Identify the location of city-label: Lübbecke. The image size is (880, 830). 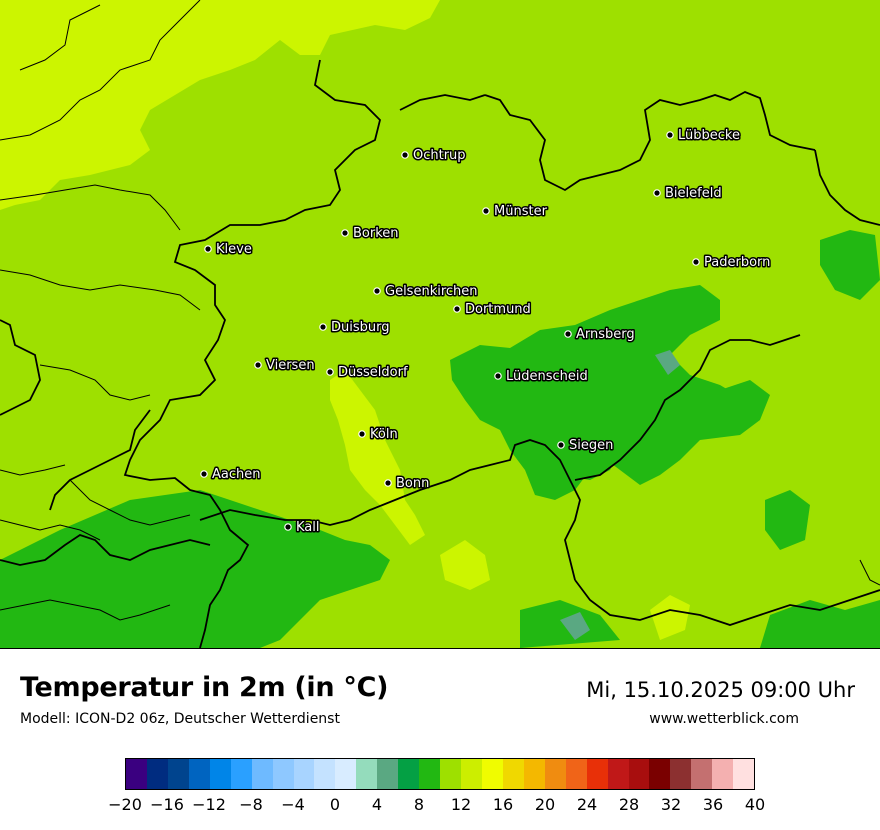
(709, 135).